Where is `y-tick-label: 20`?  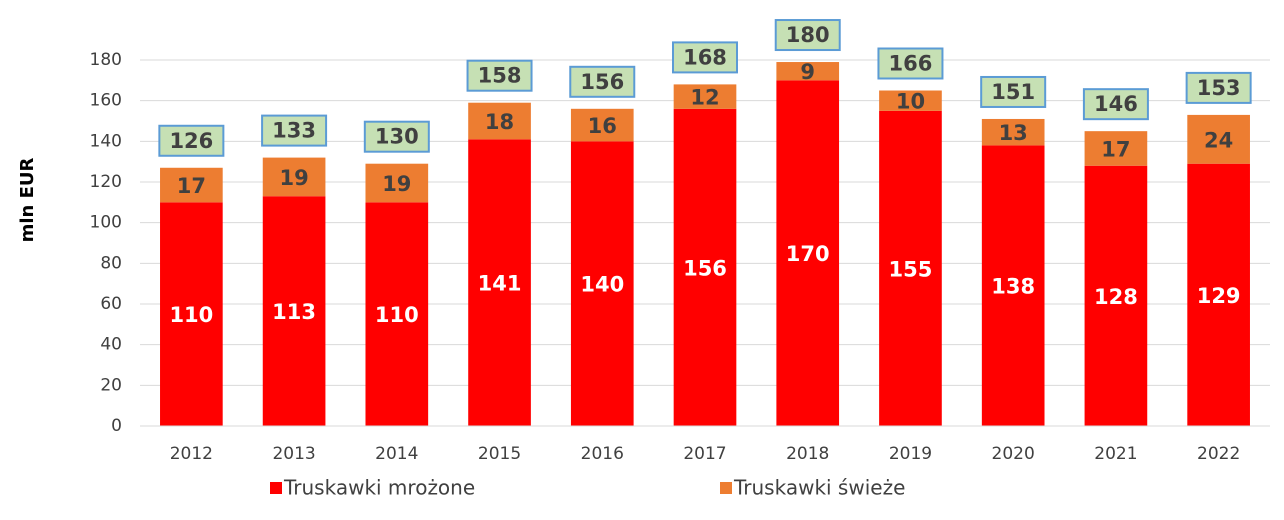 y-tick-label: 20 is located at coordinates (111, 385).